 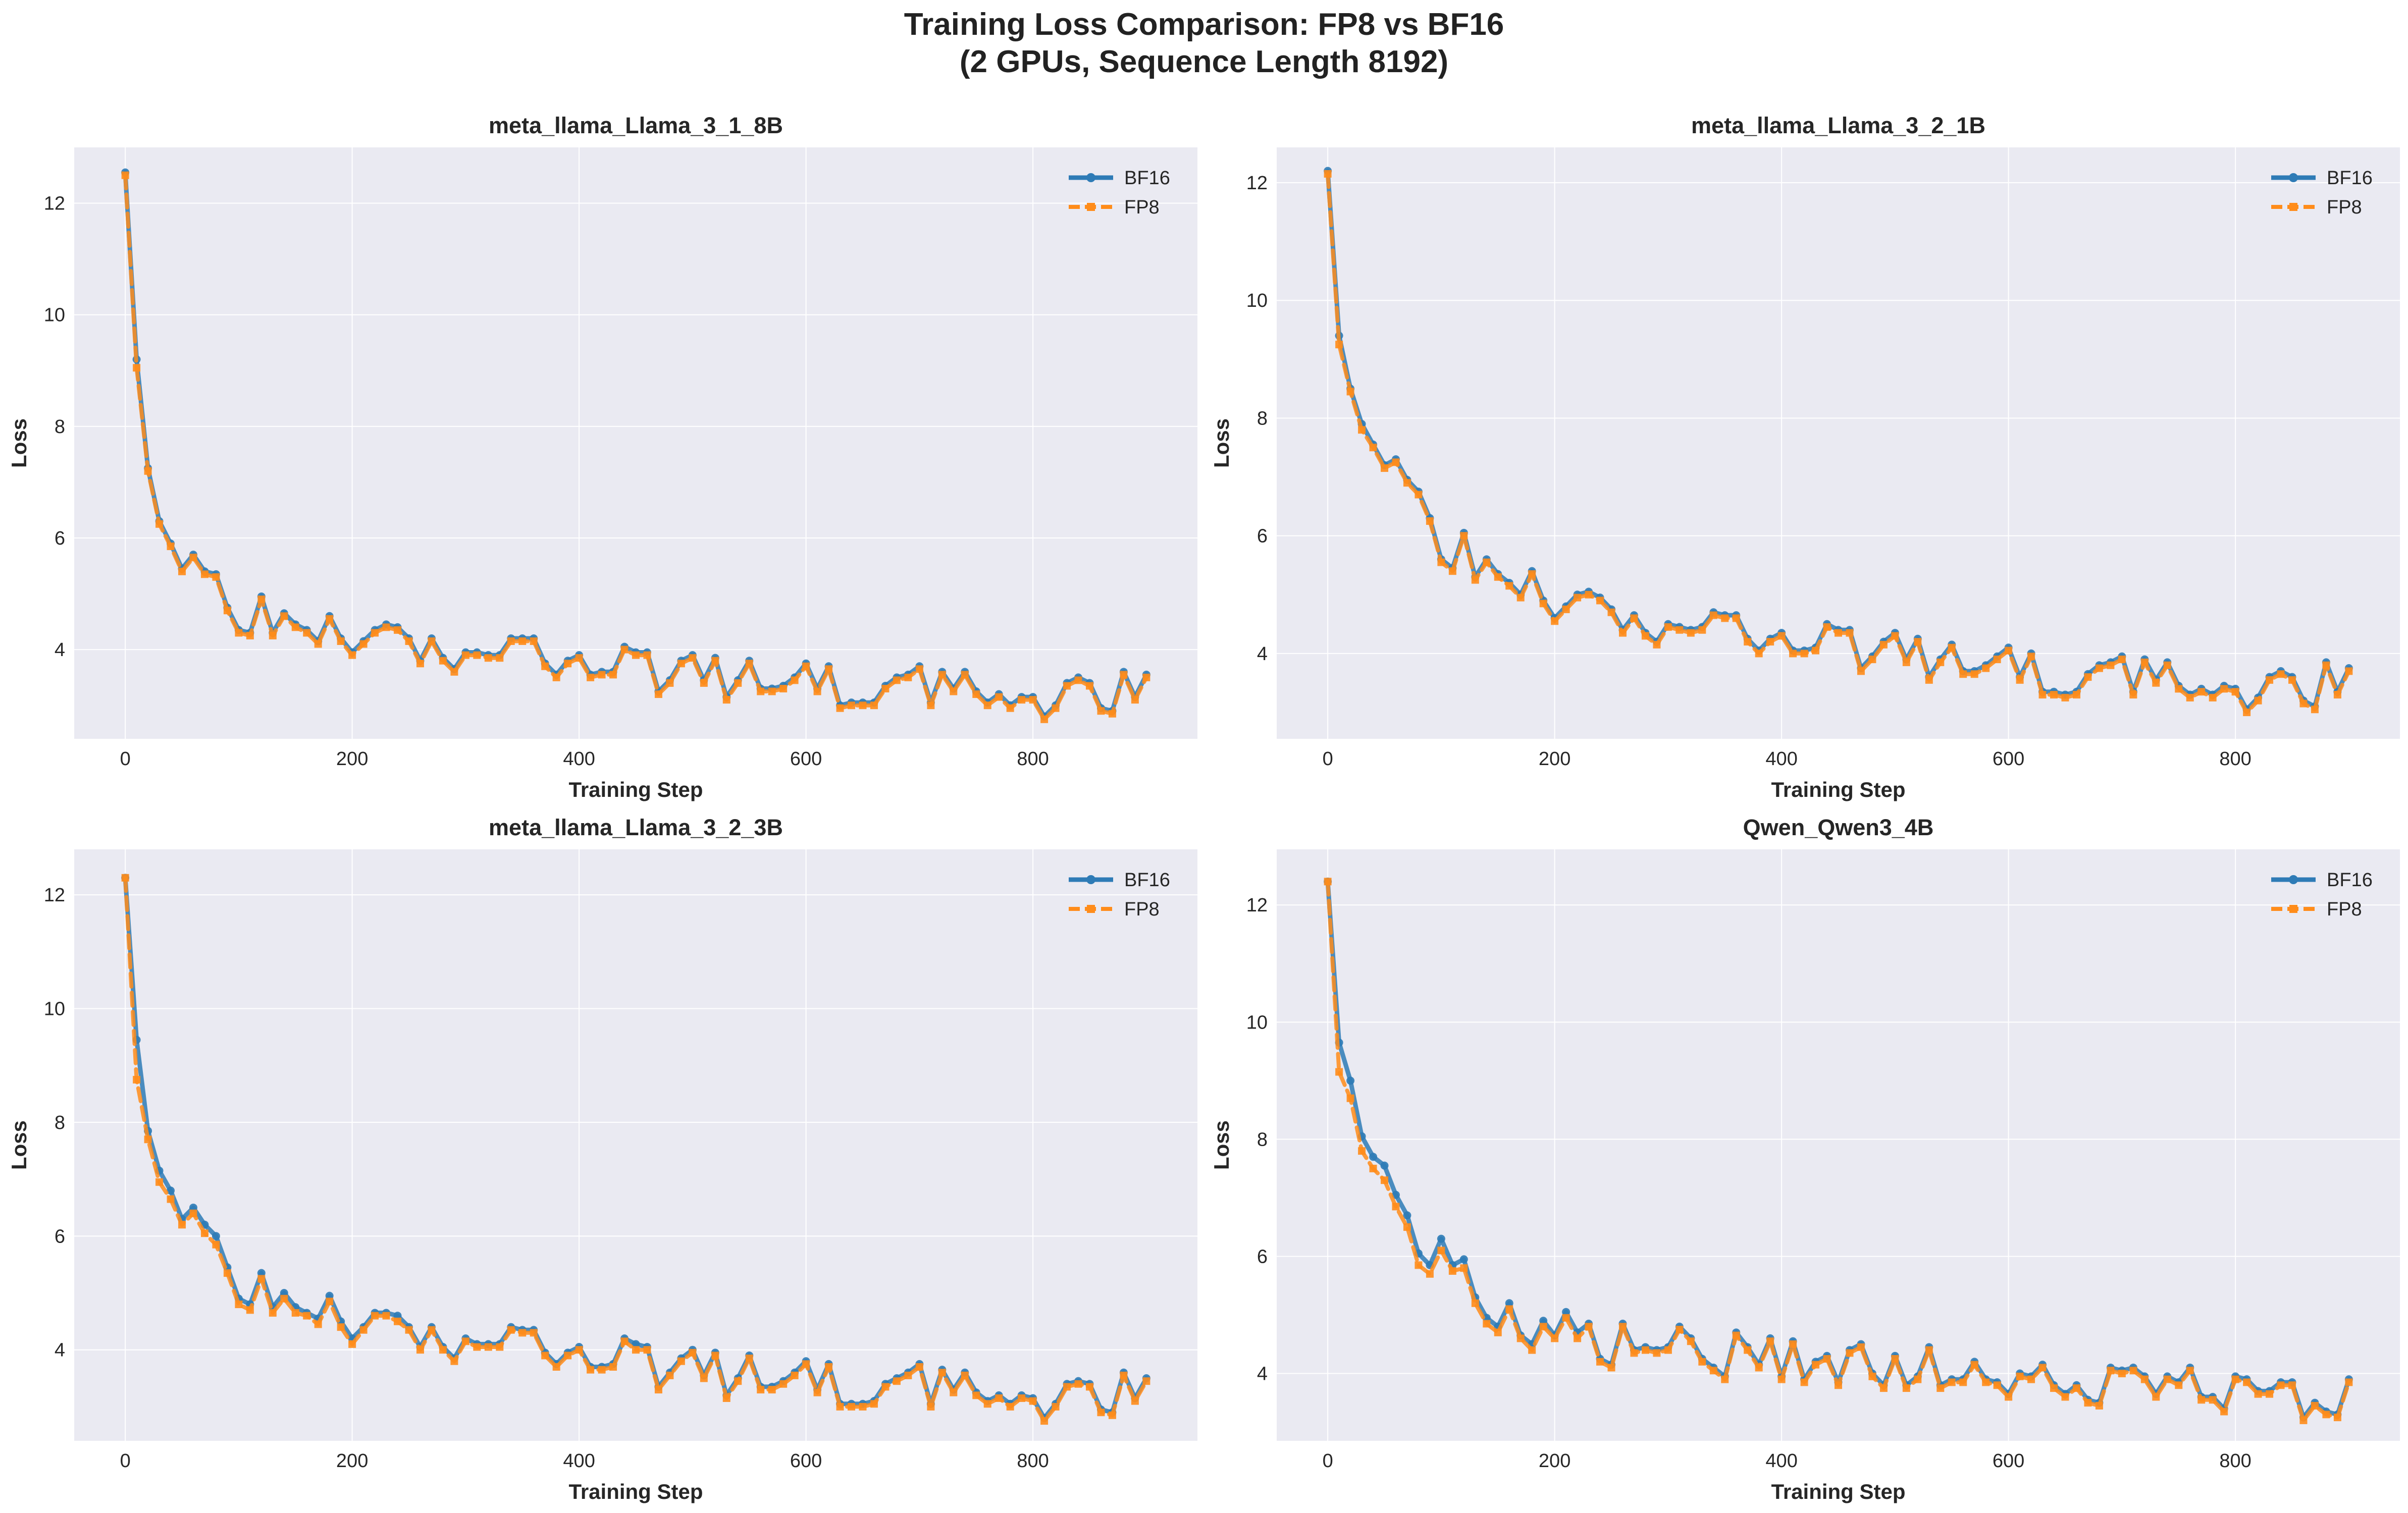 I want to click on x-axis-label: Training Step, so click(x=1838, y=789).